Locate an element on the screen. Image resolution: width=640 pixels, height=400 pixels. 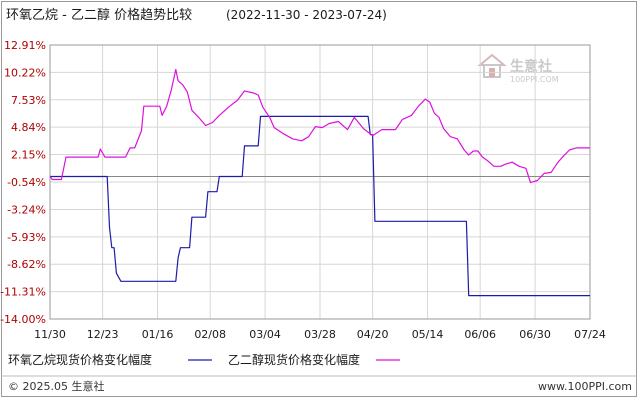
watermark-url: 100PPI.COM is located at coordinates (534, 79).